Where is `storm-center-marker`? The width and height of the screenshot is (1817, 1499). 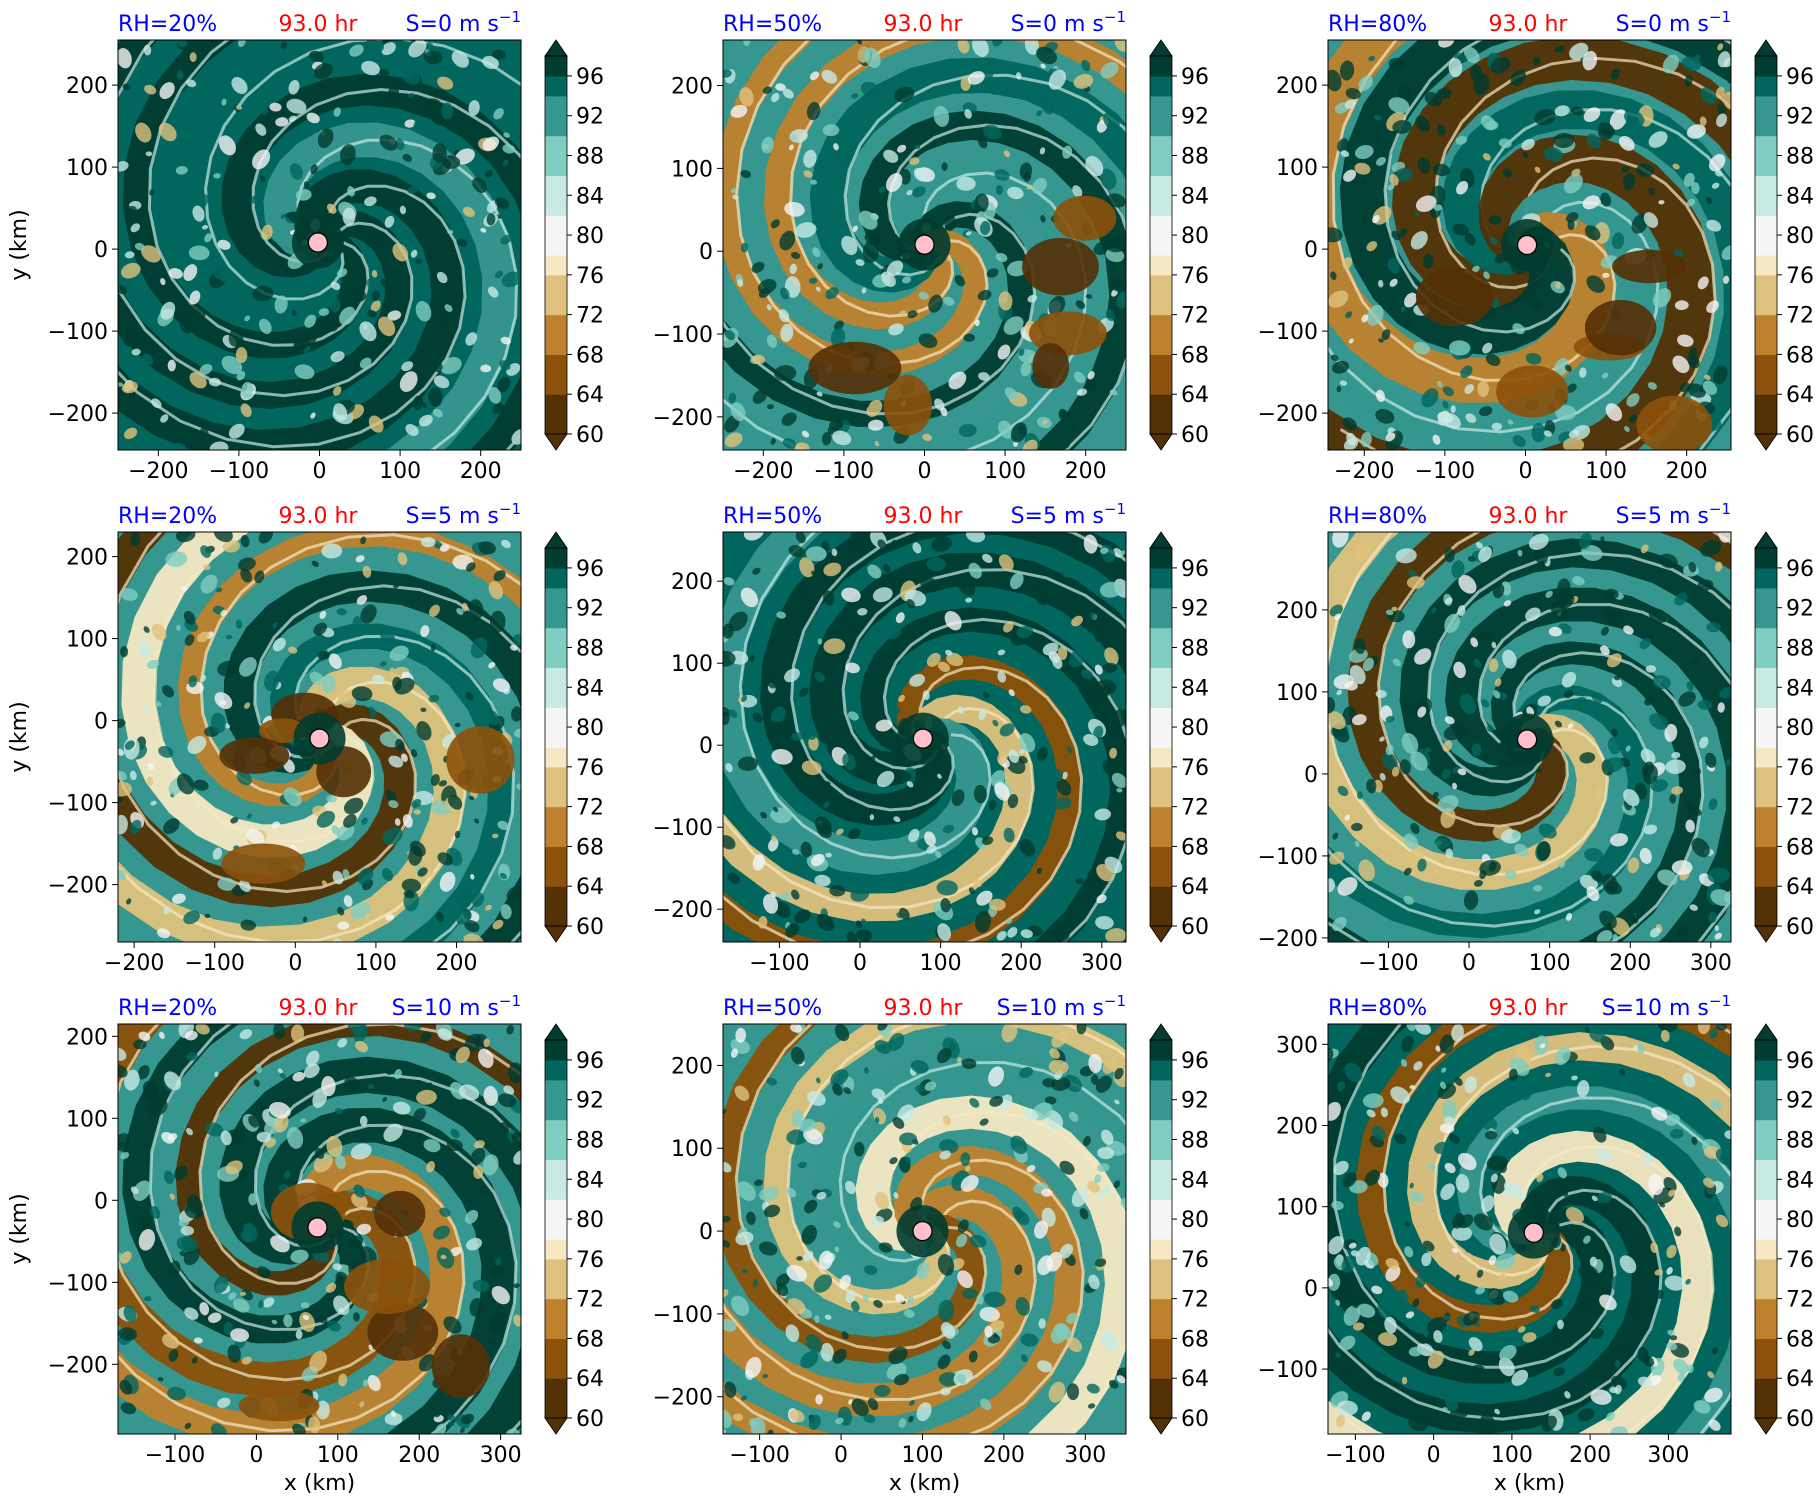
storm-center-marker is located at coordinates (1527, 245).